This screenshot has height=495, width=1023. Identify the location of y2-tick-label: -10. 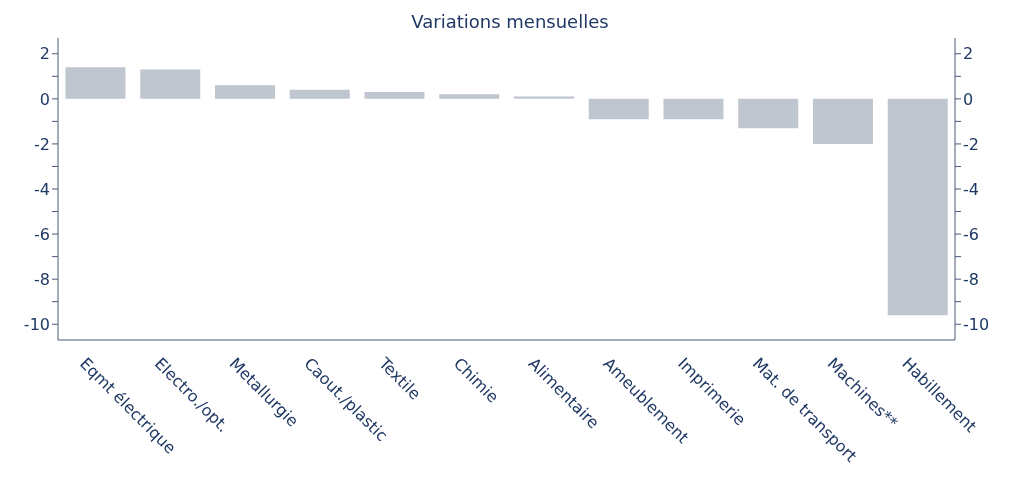
(976, 324).